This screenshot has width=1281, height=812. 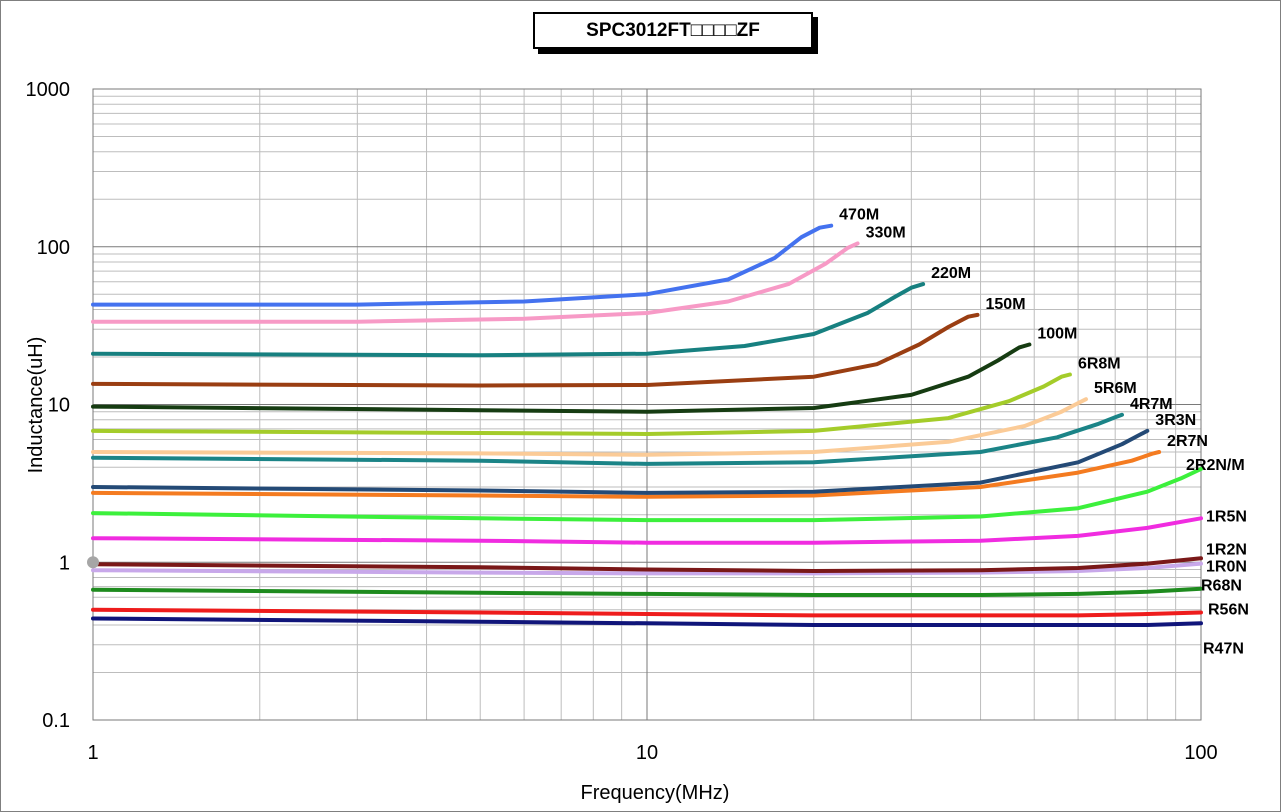 What do you see at coordinates (655, 793) in the screenshot?
I see `x-axis-title: Frequency(MHz)` at bounding box center [655, 793].